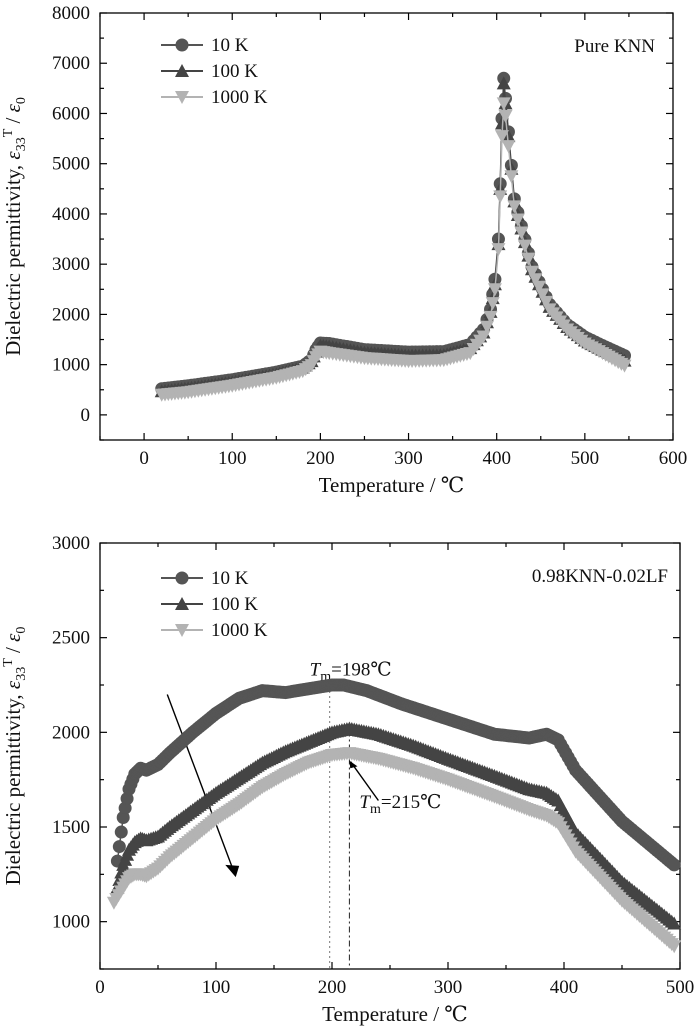 The height and width of the screenshot is (1036, 700). Describe the element at coordinates (71, 164) in the screenshot. I see `y-tick-label: 5000` at that location.